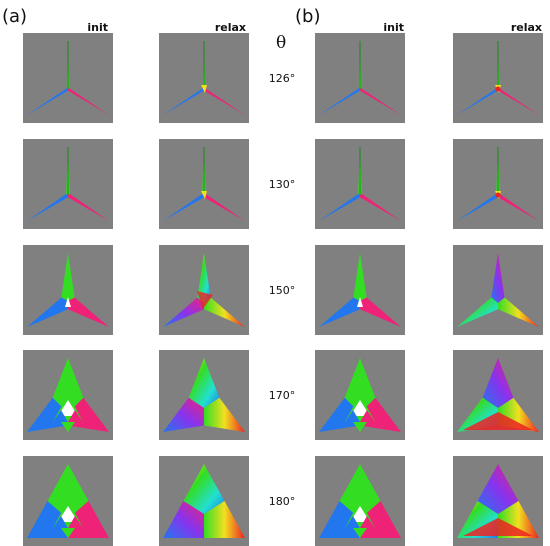 Image resolution: width=550 pixels, height=546 pixels. What do you see at coordinates (282, 78) in the screenshot?
I see `angle-126: 126°` at bounding box center [282, 78].